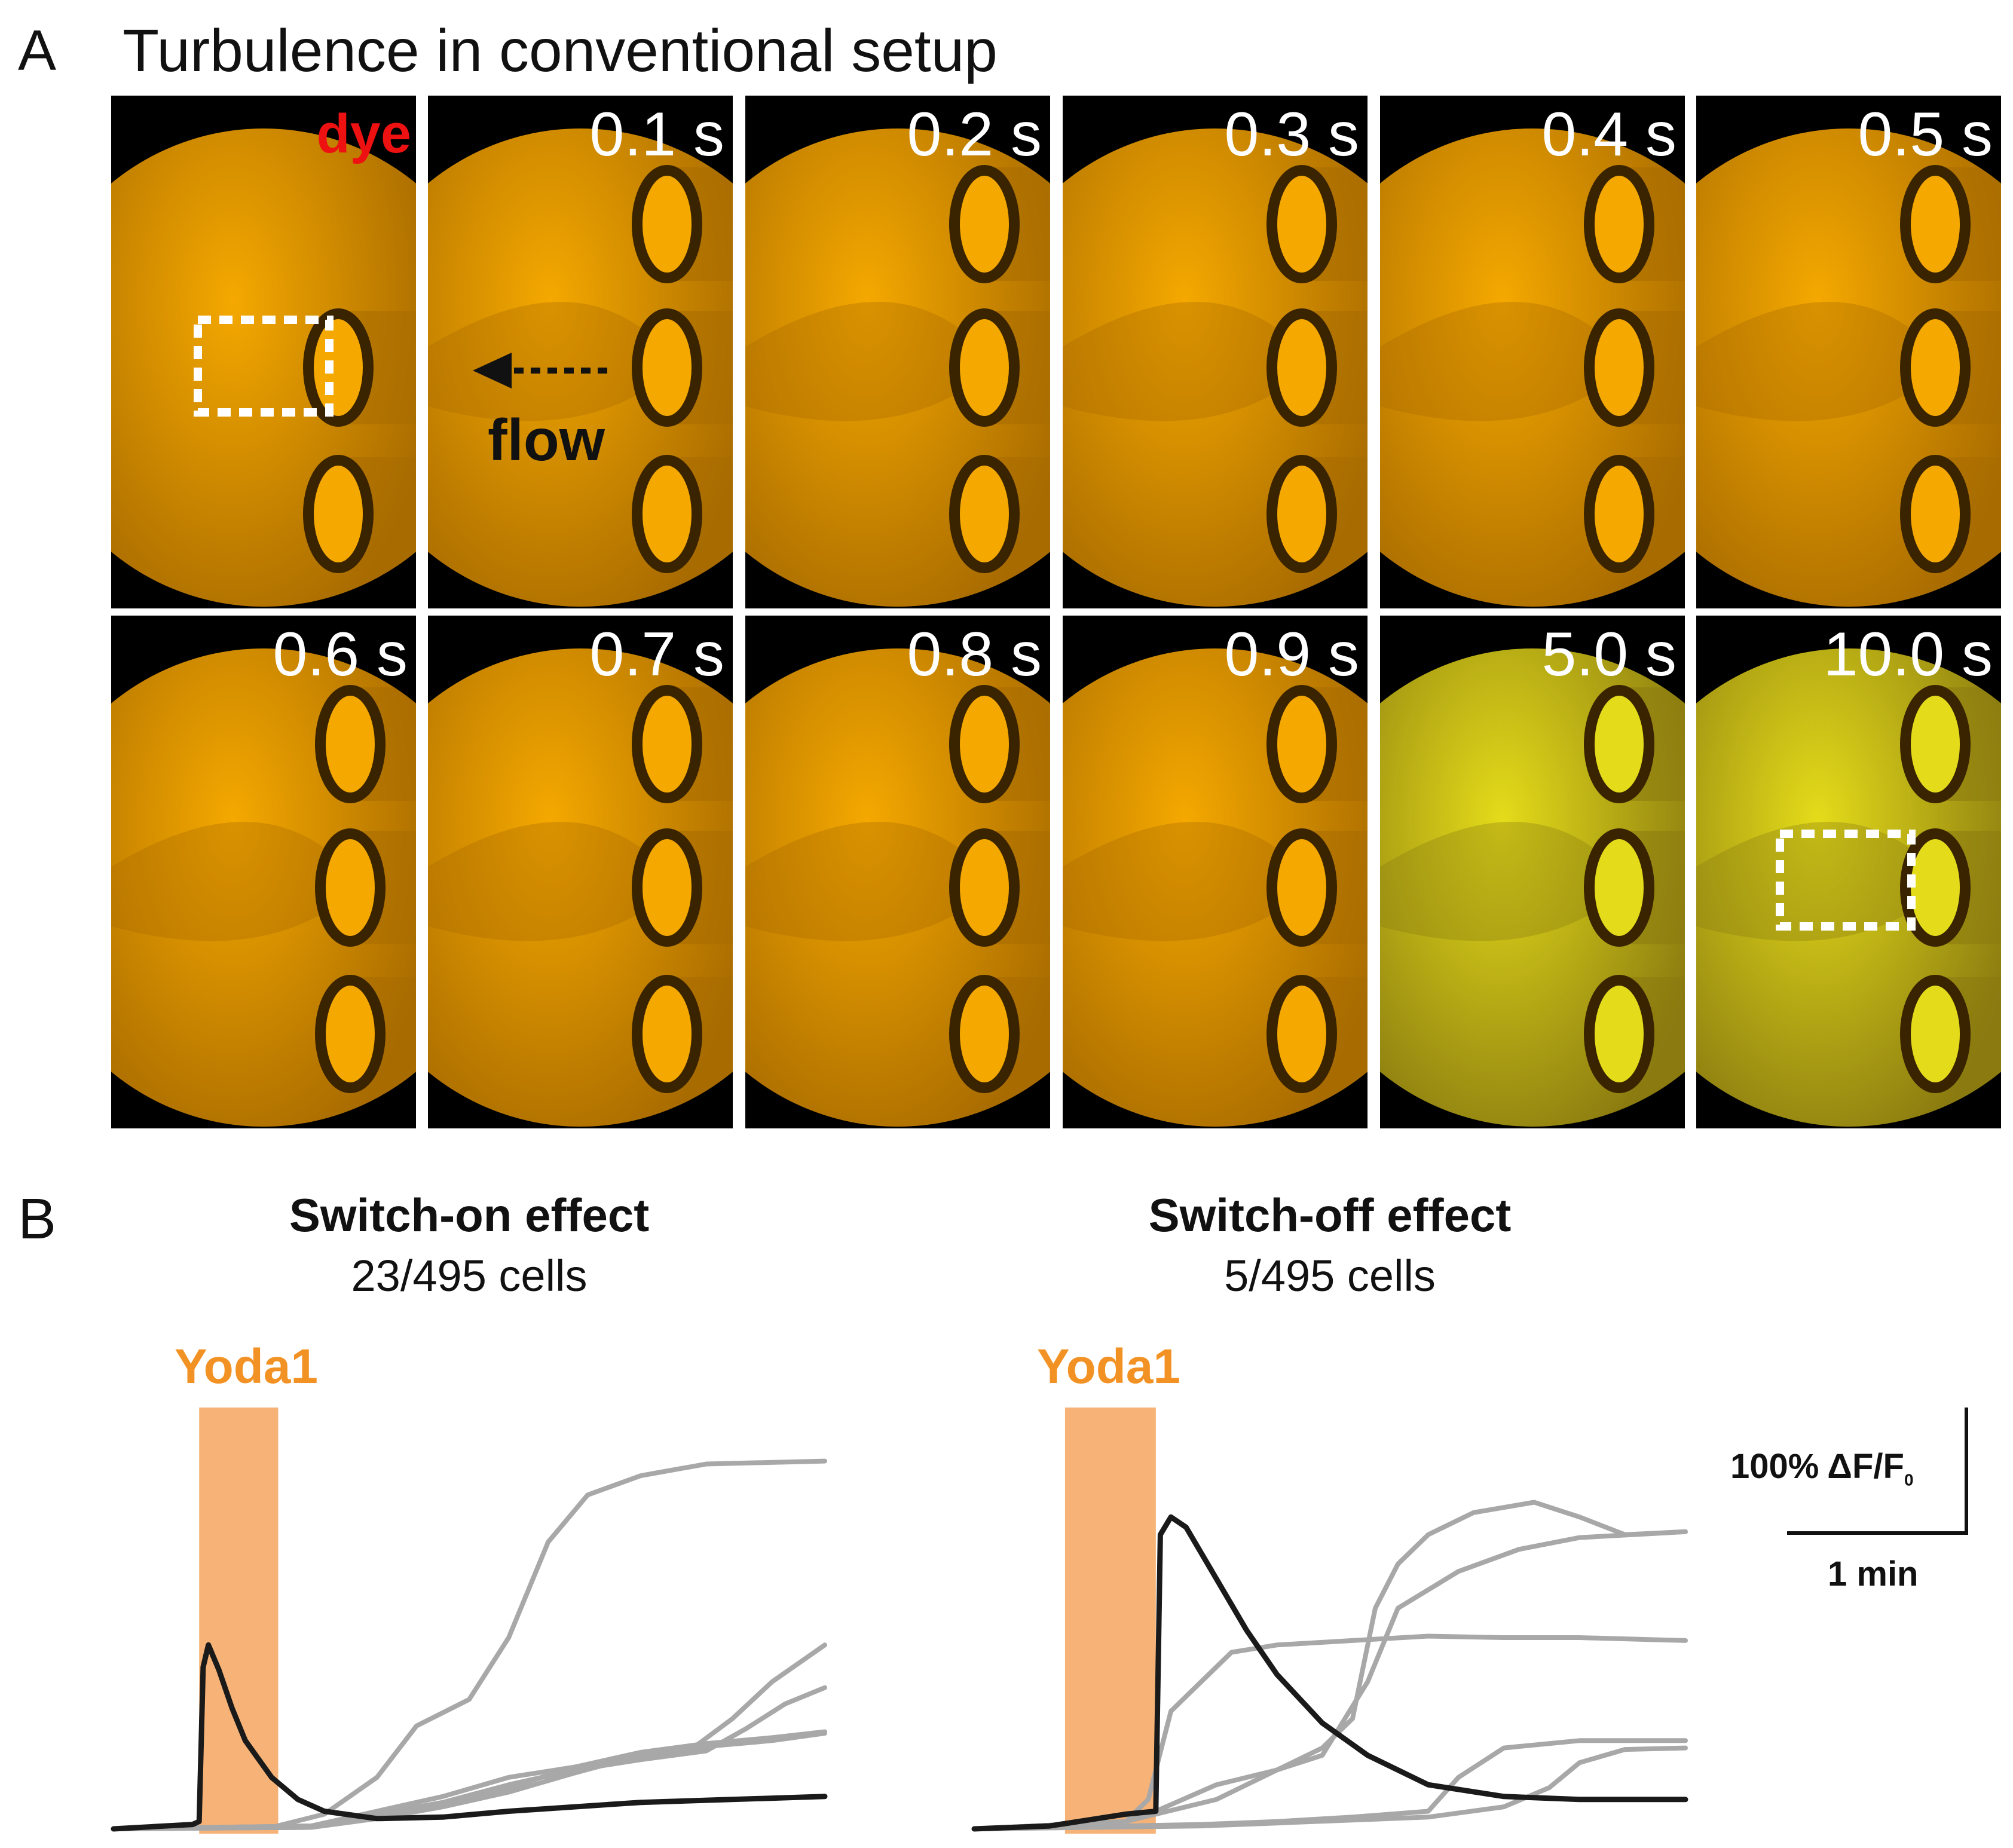 The width and height of the screenshot is (2013, 1848). I want to click on chart2-title: Switch-off effect, so click(1330, 1215).